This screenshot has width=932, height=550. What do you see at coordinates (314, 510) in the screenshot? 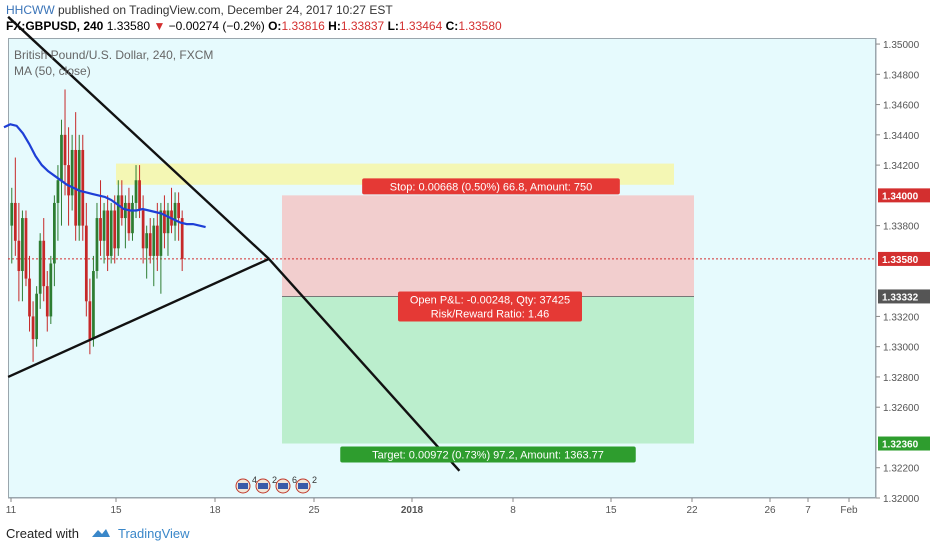
I see `x-tick-label: 25` at bounding box center [314, 510].